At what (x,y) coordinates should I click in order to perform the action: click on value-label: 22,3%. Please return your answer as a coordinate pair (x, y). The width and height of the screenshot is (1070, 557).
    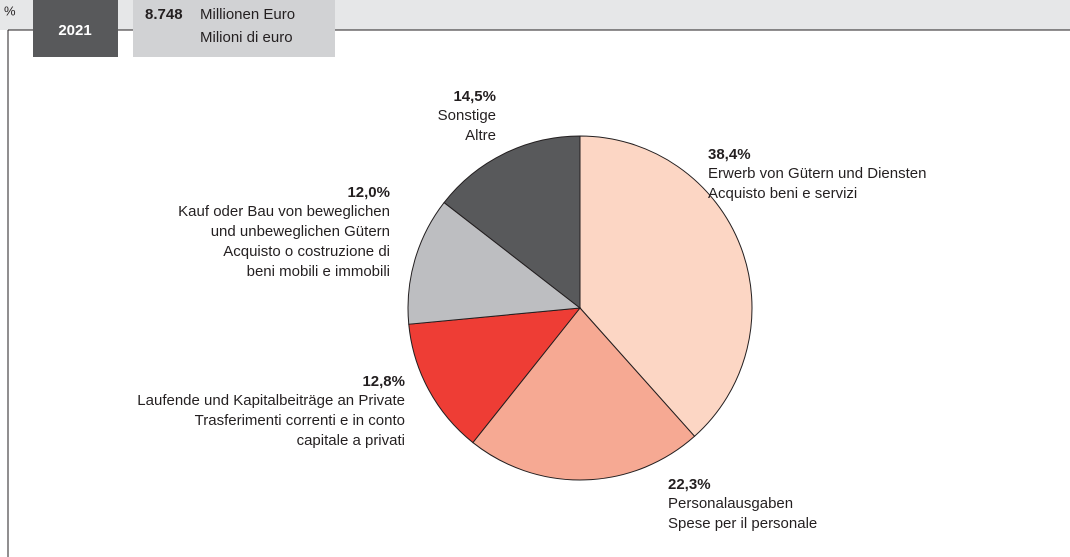
    Looking at the image, I should click on (689, 484).